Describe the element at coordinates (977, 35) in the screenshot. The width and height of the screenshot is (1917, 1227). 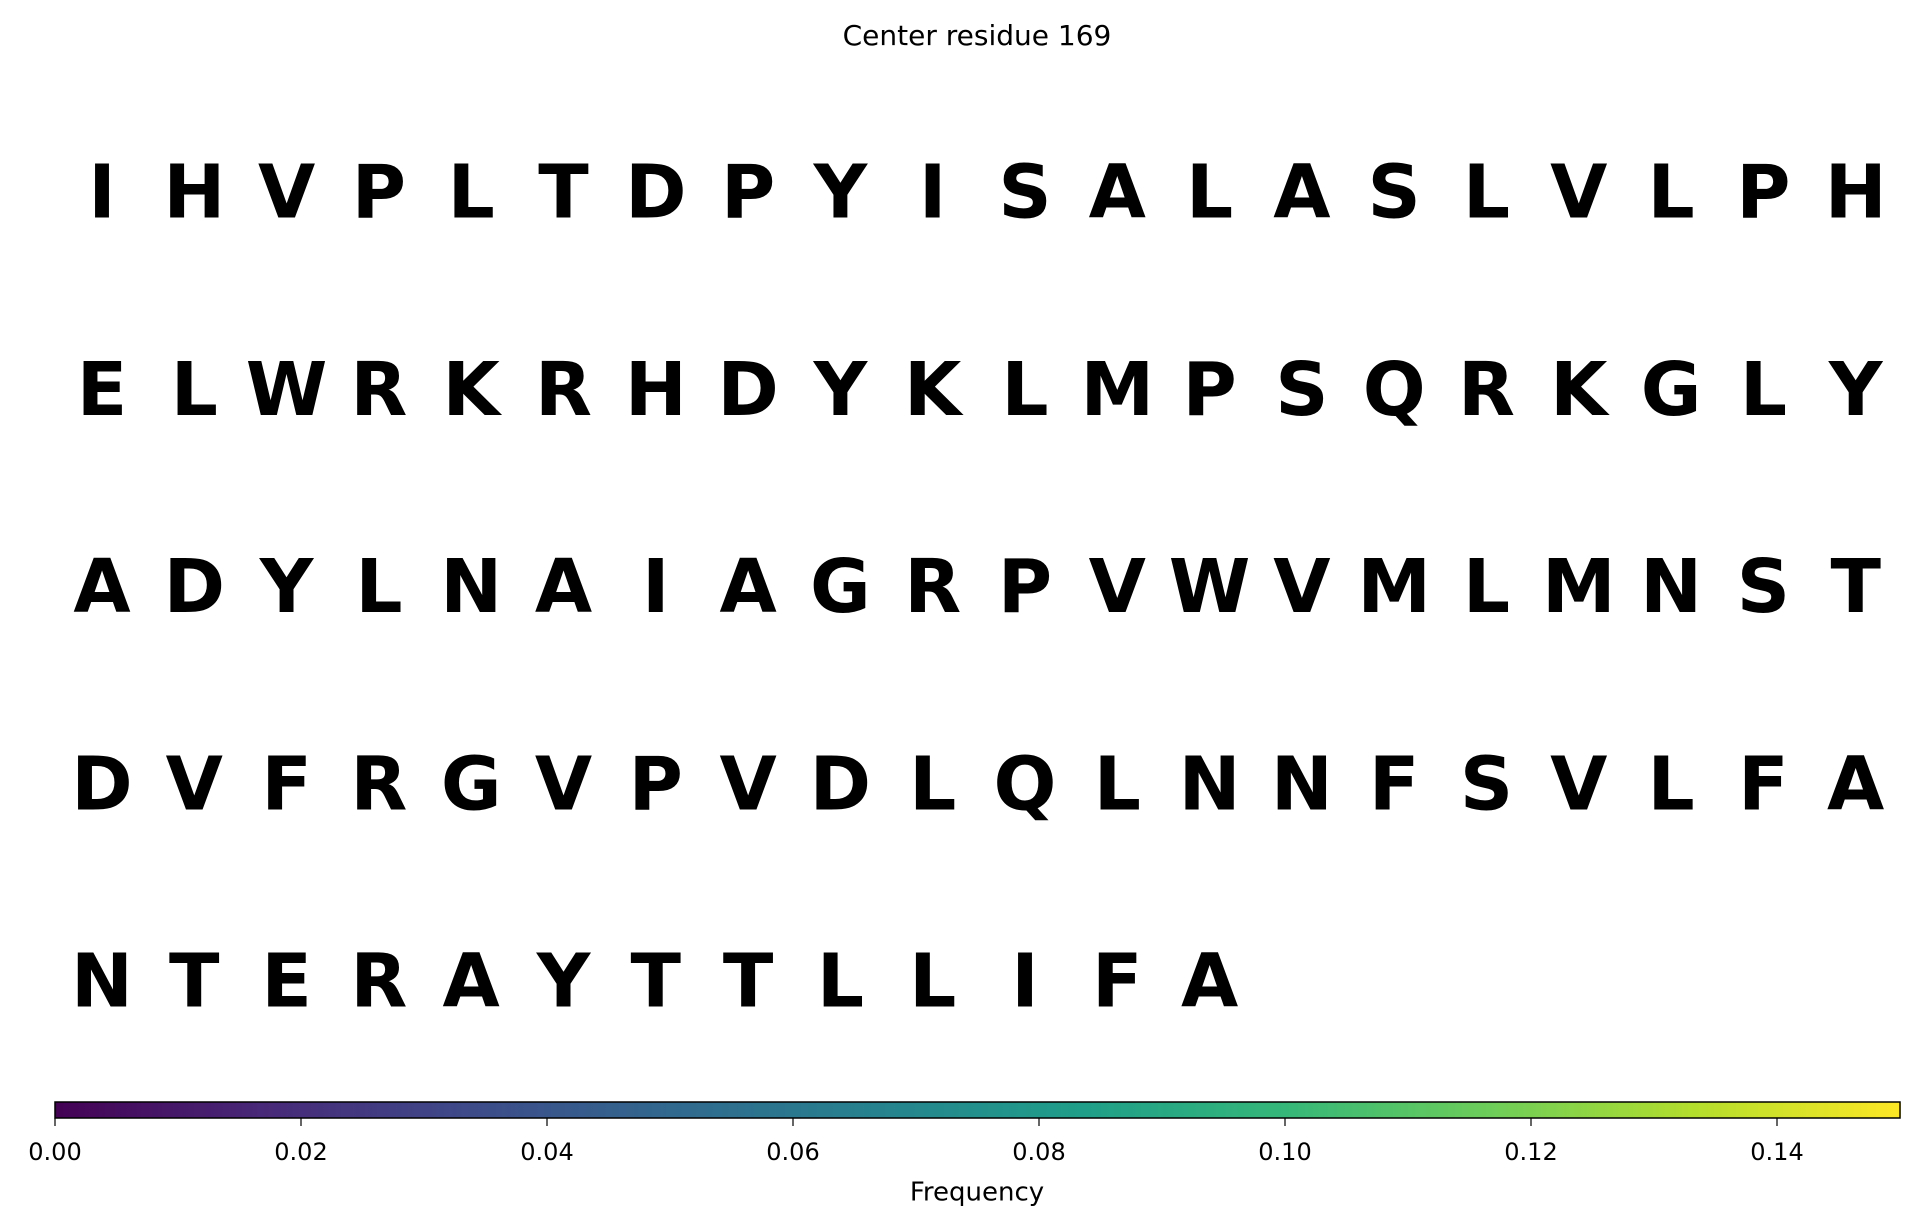
I see `chart-title: Center residue 169` at that location.